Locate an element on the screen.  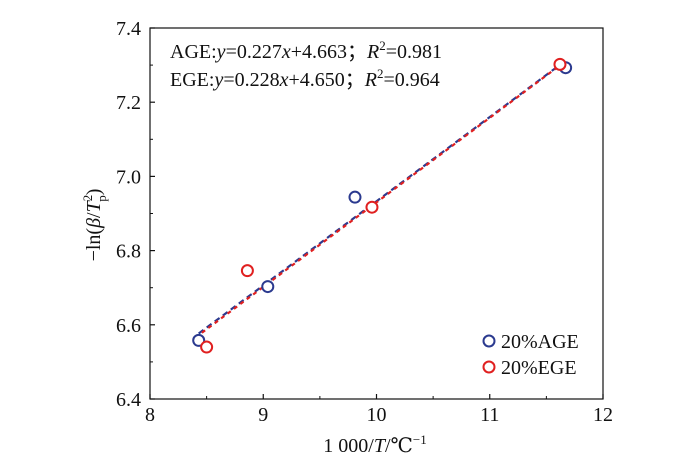
x-tick-label: 8 is located at coordinates (150, 415).